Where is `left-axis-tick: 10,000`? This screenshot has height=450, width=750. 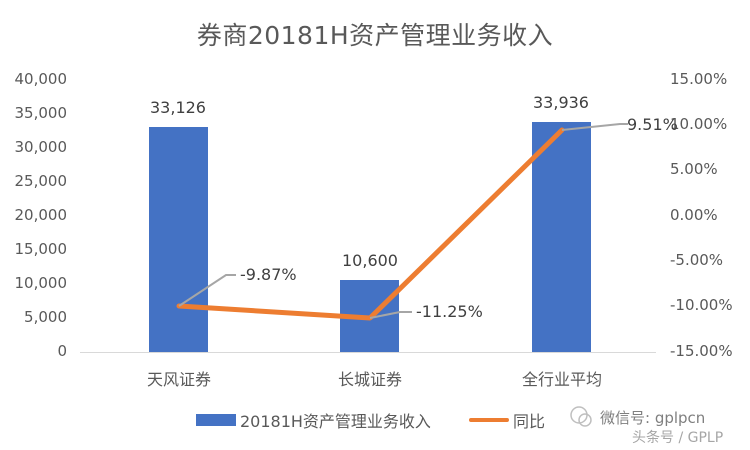
left-axis-tick: 10,000 is located at coordinates (41, 283).